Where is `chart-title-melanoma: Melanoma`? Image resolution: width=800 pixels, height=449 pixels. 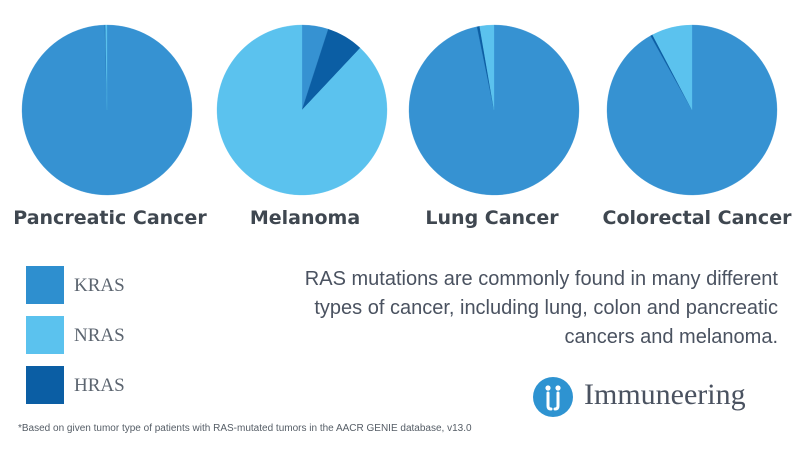
chart-title-melanoma: Melanoma is located at coordinates (305, 218).